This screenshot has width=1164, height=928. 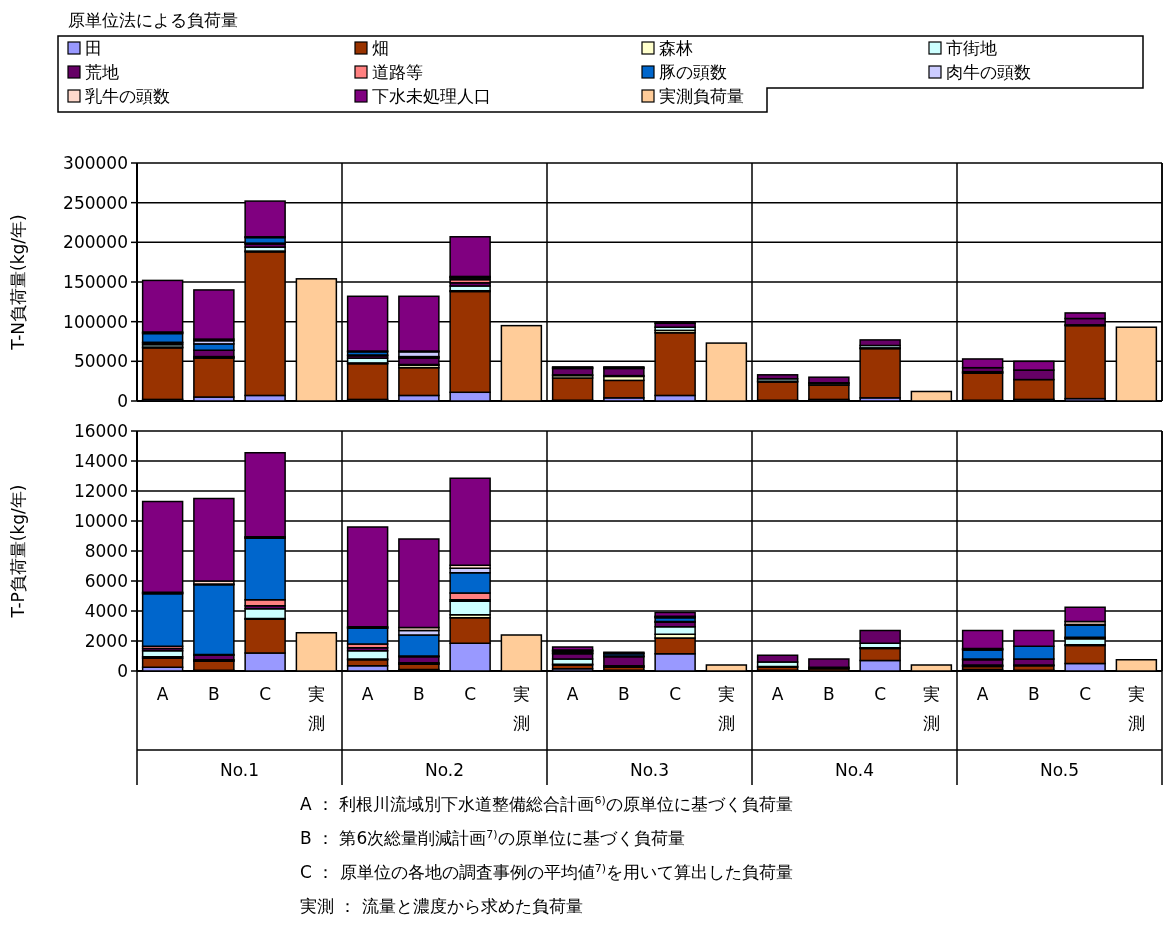 What do you see at coordinates (546, 871) in the screenshot?
I see `text: C ： 原単位の各地の調査事例の平均値$^{7)}$を用いて算出した負荷量` at bounding box center [546, 871].